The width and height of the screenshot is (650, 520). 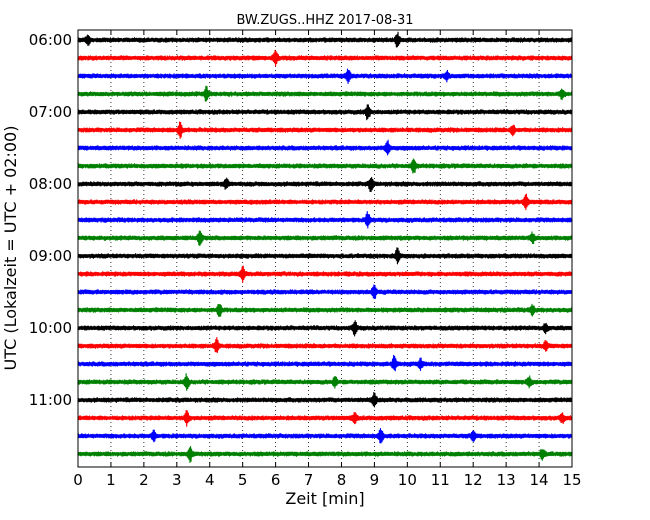 What do you see at coordinates (571, 480) in the screenshot?
I see `x-tick-label-15: 15` at bounding box center [571, 480].